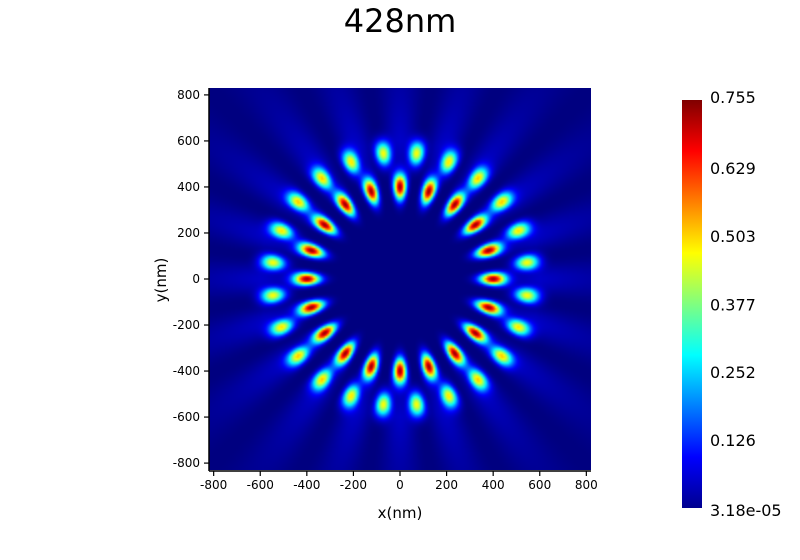  I want to click on y-tick-label: 200, so click(188, 233).